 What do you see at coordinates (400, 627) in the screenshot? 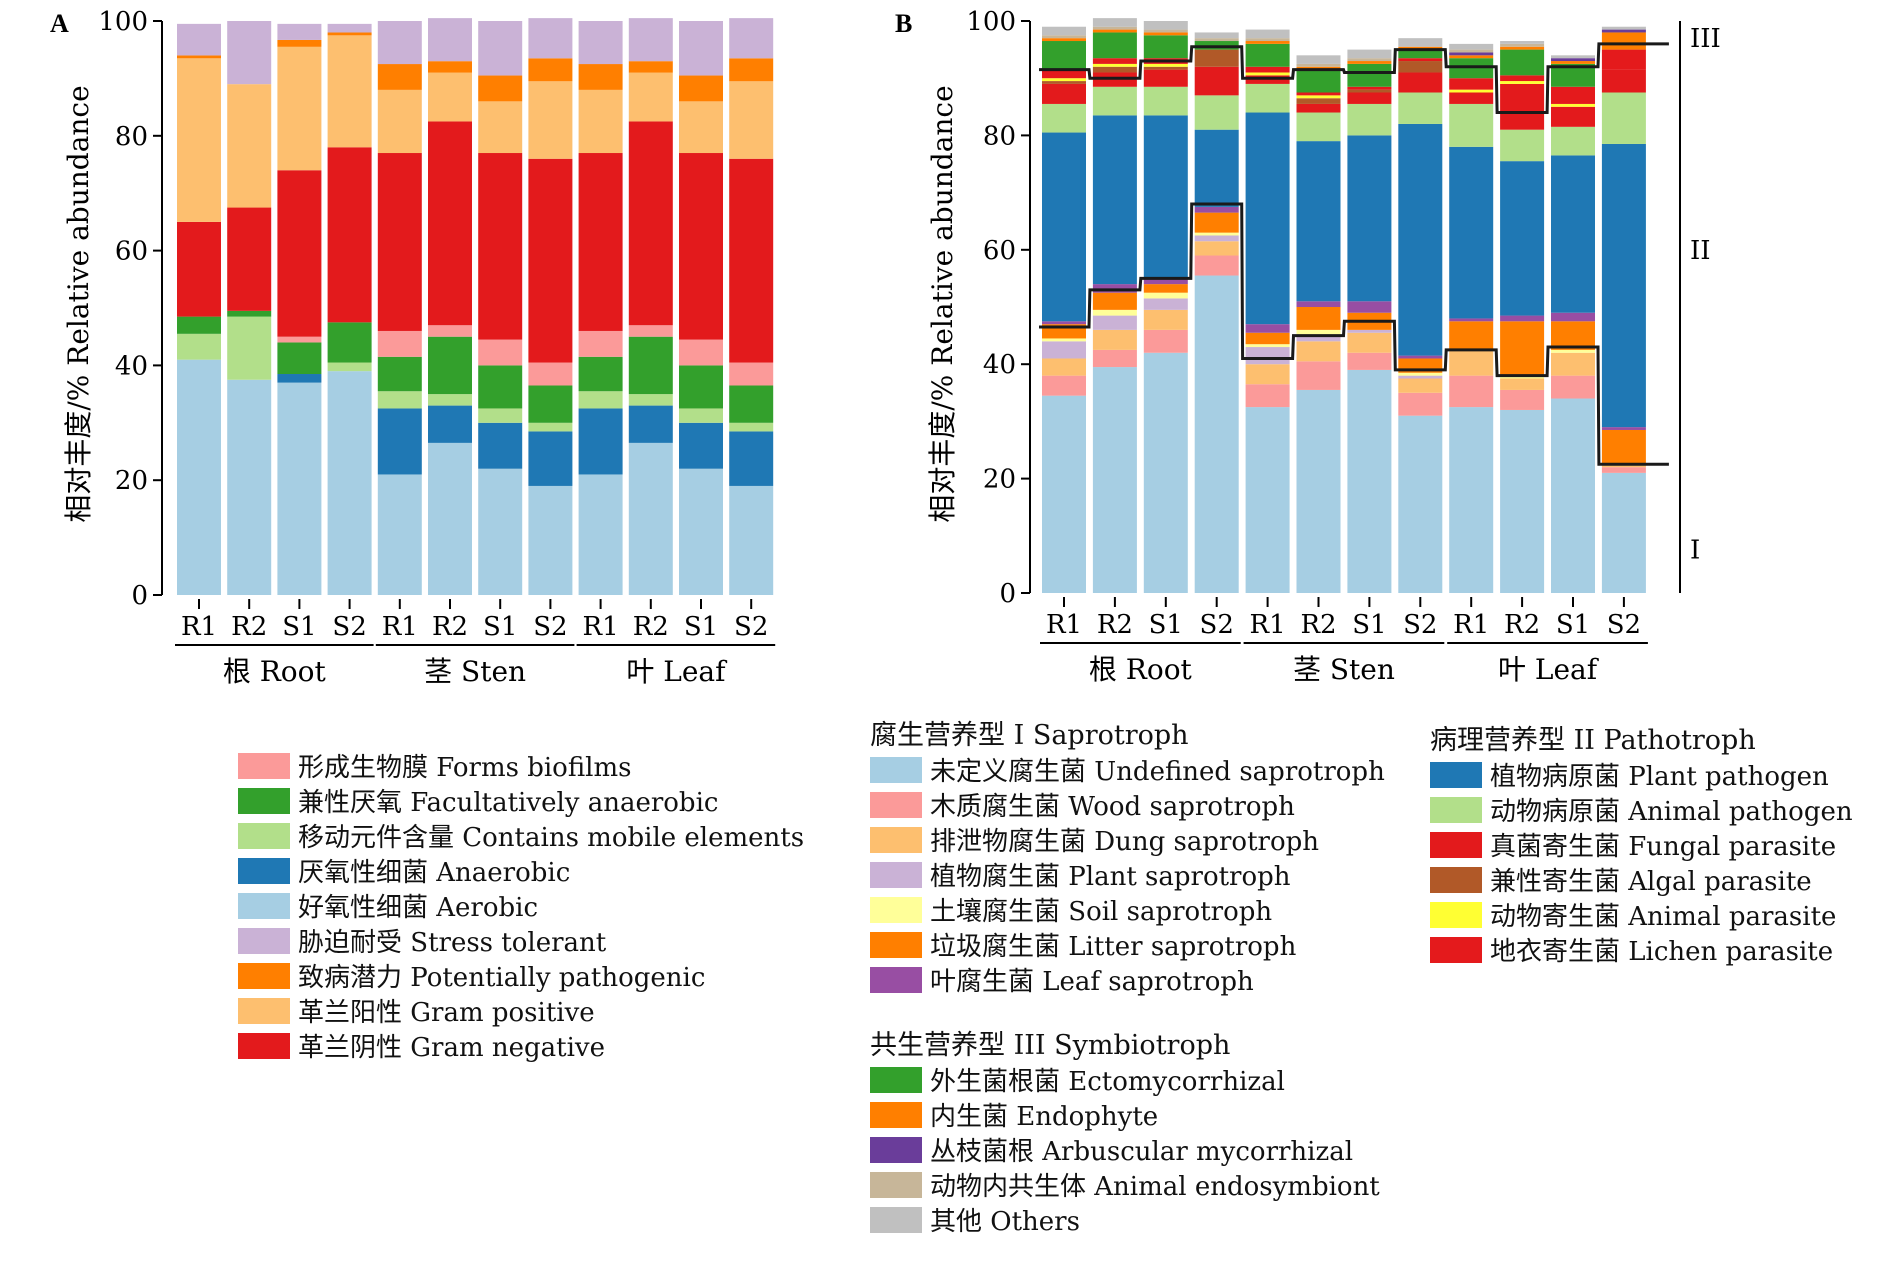
I see `x-tick-label: R1` at bounding box center [400, 627].